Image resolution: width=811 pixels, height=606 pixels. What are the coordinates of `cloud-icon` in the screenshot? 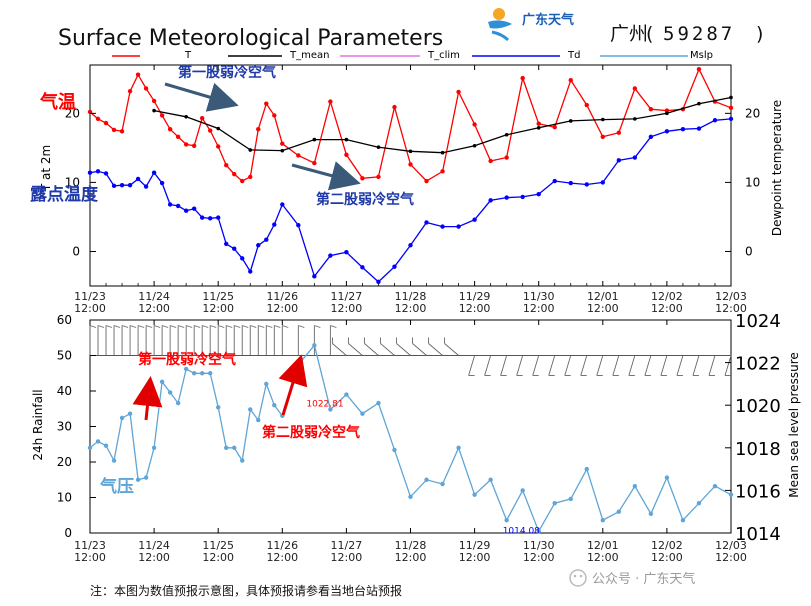 It's located at (500, 24).